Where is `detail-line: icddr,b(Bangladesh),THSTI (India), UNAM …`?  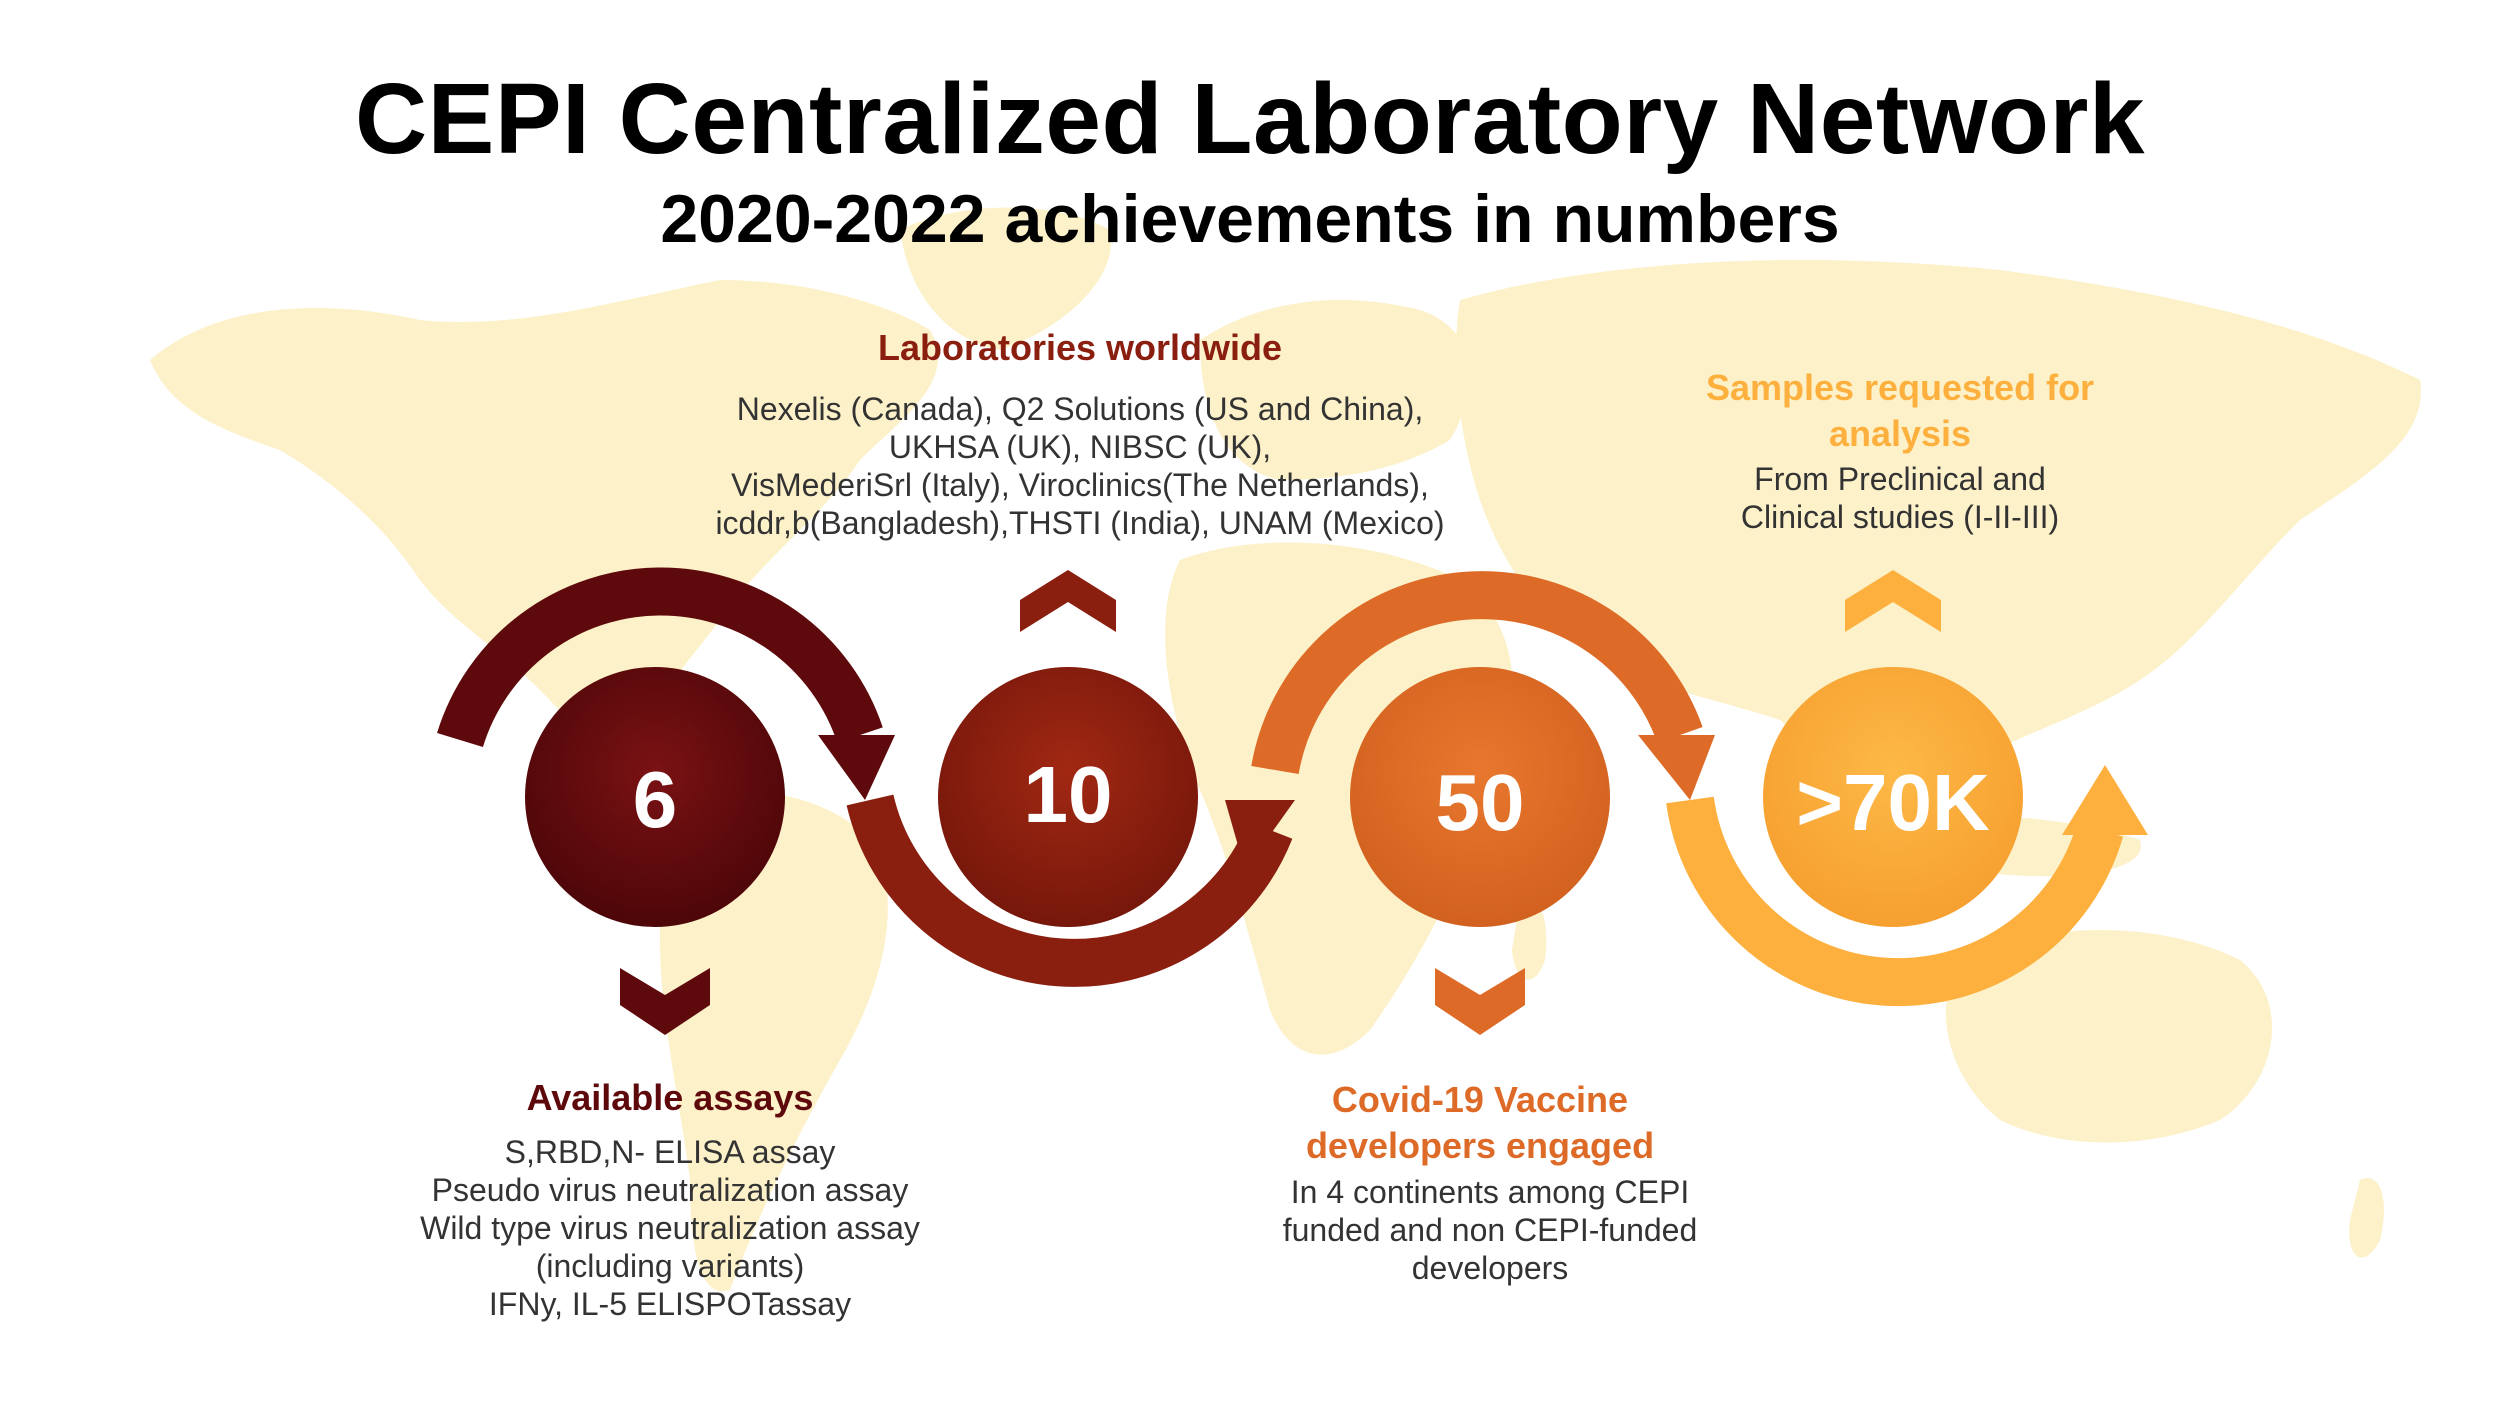 detail-line: icddr,b(Bangladesh),THSTI (India), UNAM … is located at coordinates (1080, 523).